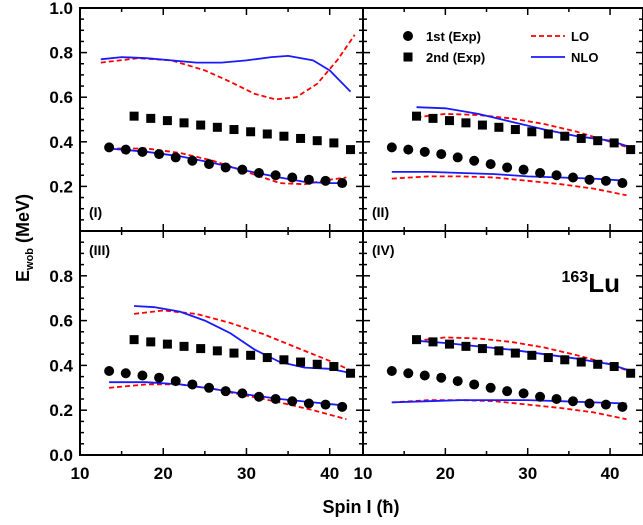 This screenshot has height=525, width=643. I want to click on nuclide-mass-number: 163, so click(575, 277).